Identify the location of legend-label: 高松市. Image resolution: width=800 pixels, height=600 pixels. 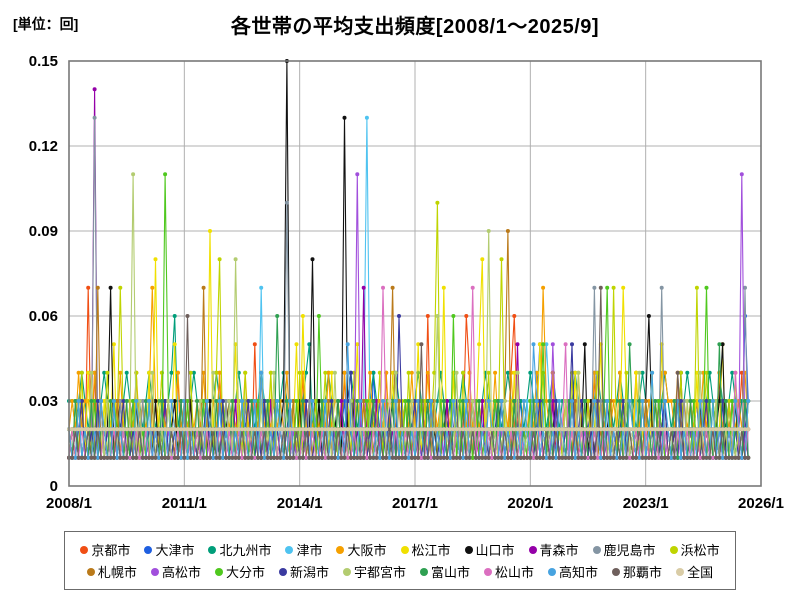
(181, 572).